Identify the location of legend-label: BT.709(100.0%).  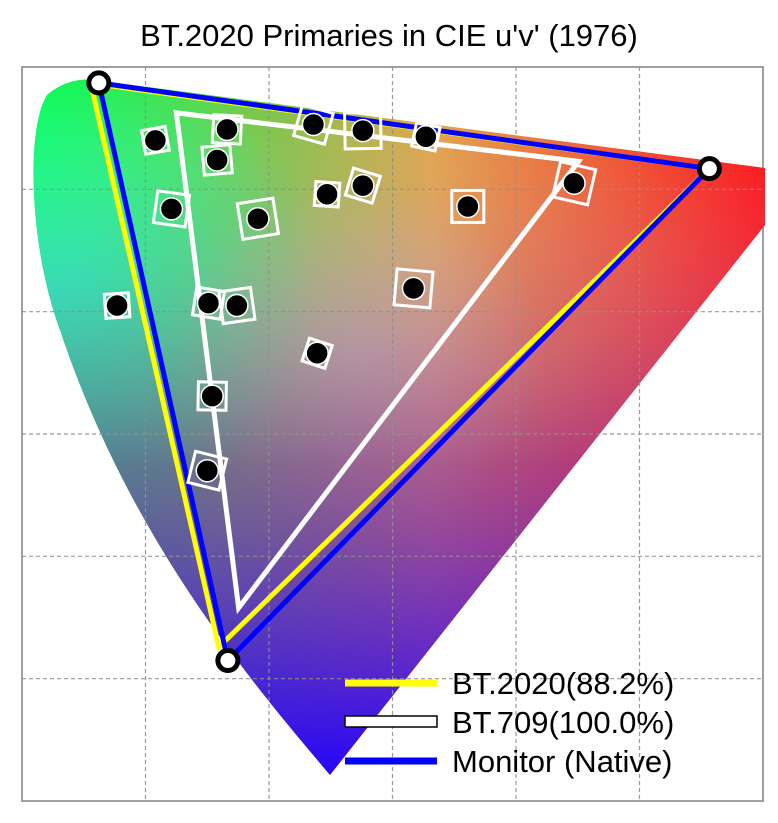
(563, 722).